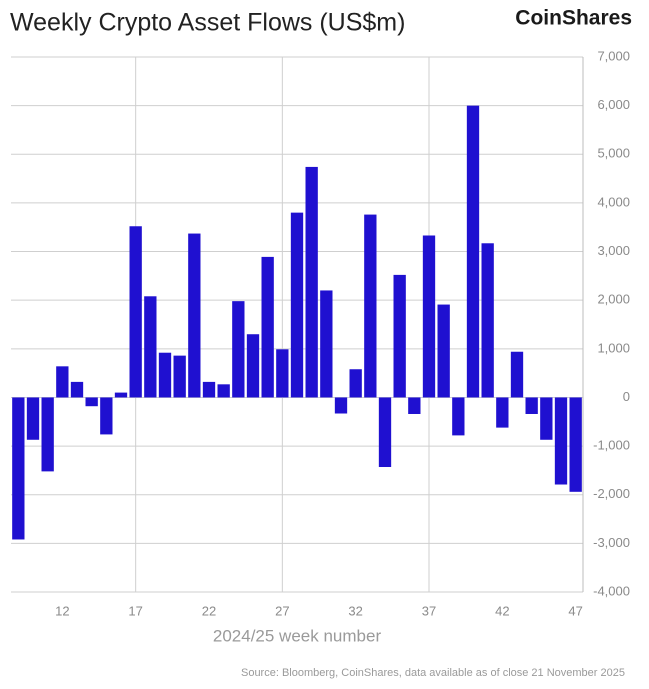  I want to click on x-tick-label: 42, so click(502, 610).